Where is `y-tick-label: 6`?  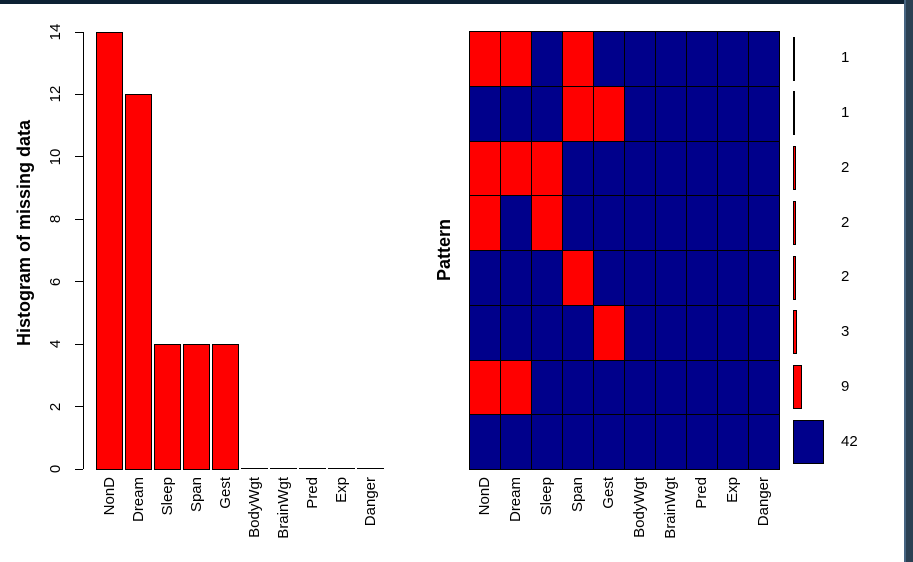
y-tick-label: 6 is located at coordinates (55, 281).